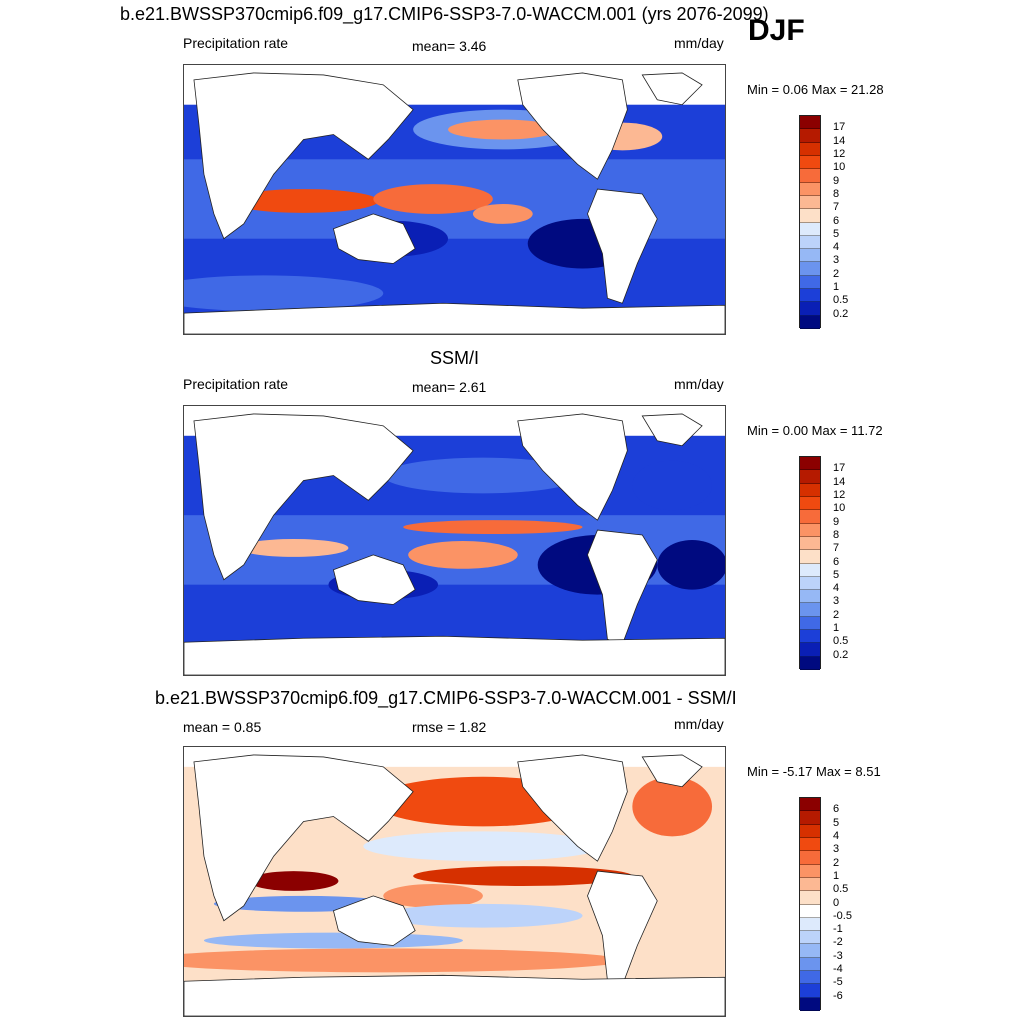 The width and height of the screenshot is (1024, 1024). I want to click on colorbar-tick-label: -5, so click(838, 982).